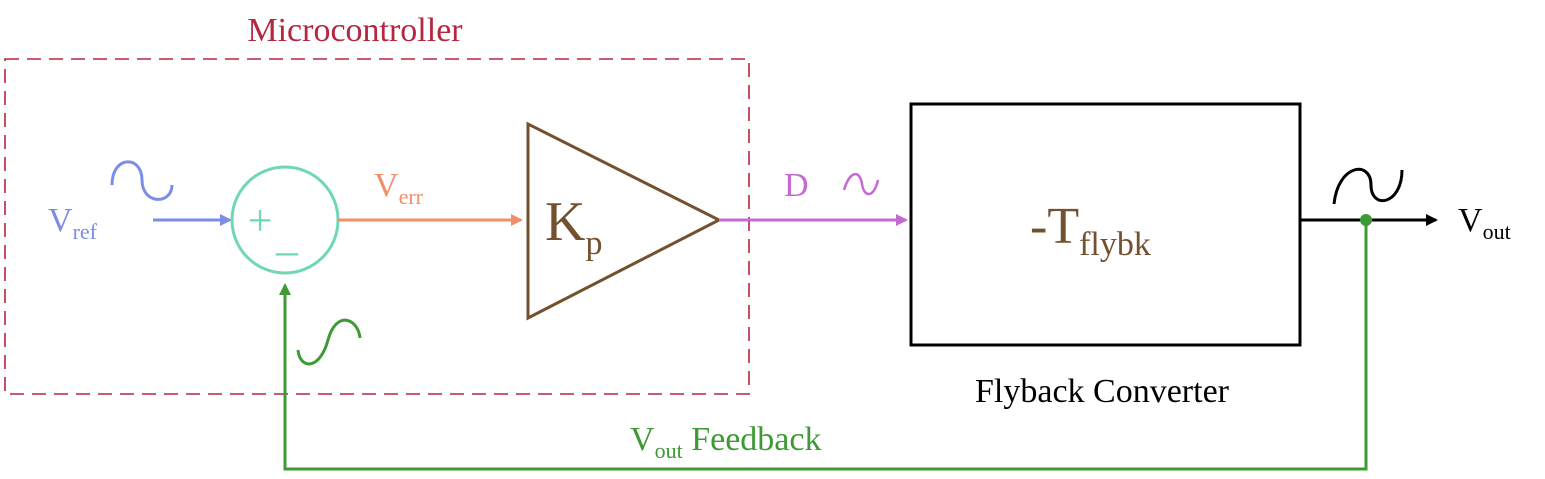  Describe the element at coordinates (796, 185) in the screenshot. I see `duty-label: D` at that location.